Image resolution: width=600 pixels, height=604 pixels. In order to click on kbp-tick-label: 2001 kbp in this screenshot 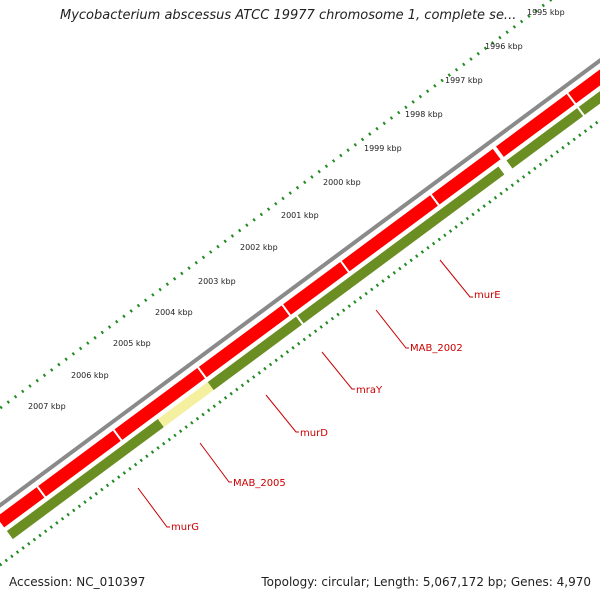, I will do `click(300, 215)`.